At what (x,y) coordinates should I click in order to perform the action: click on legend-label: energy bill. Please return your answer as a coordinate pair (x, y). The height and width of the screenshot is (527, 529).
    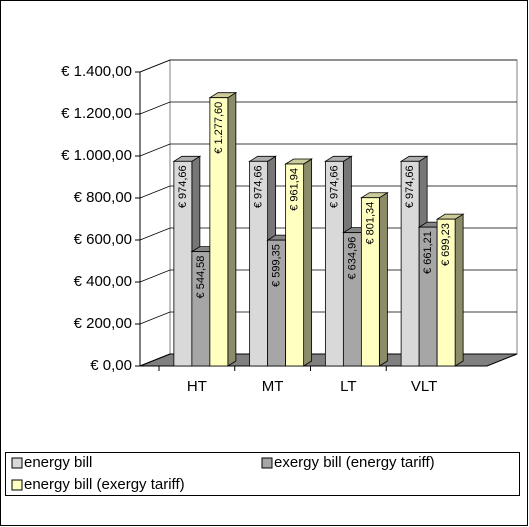
    Looking at the image, I should click on (58, 462).